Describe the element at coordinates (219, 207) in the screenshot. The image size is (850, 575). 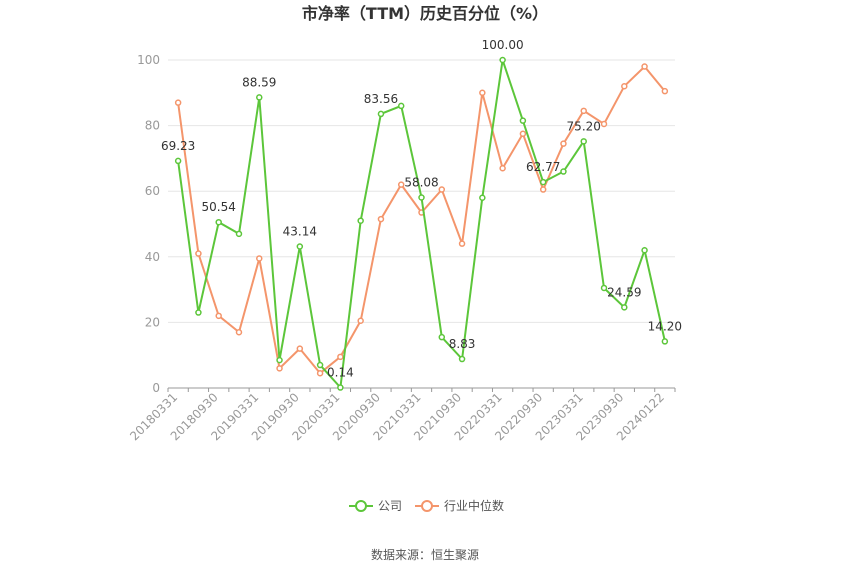
I see `data-label: 50.54` at that location.